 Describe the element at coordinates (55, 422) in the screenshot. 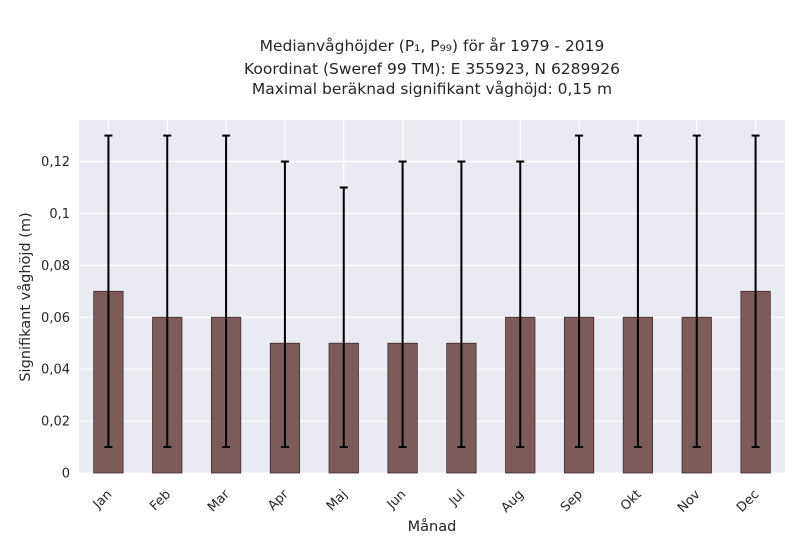

I see `y-tick-label: 0,02` at that location.